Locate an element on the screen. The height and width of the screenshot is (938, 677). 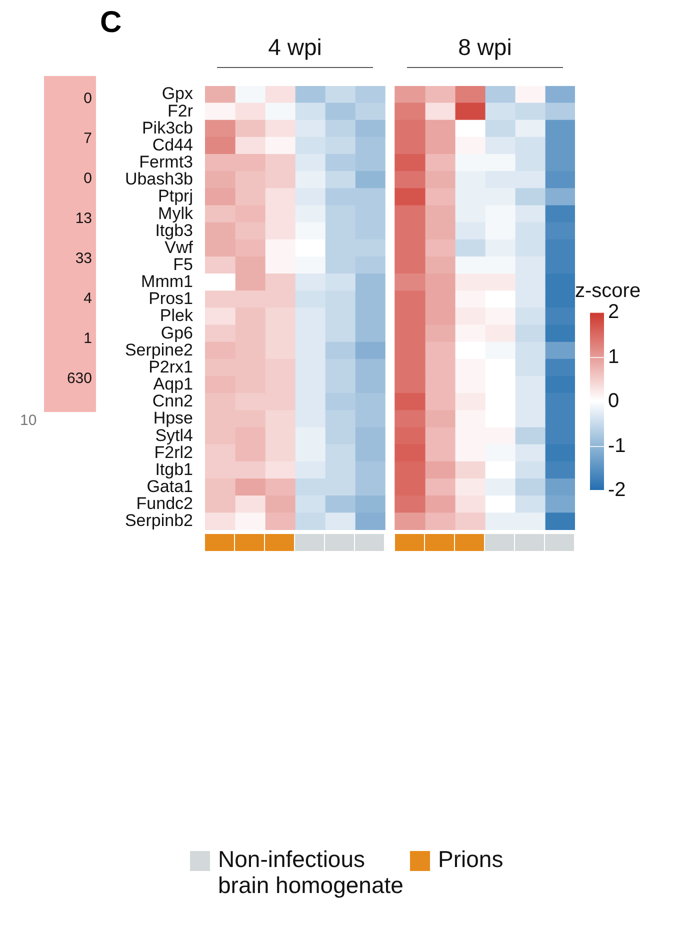
text: 4 is located at coordinates (87, 298).